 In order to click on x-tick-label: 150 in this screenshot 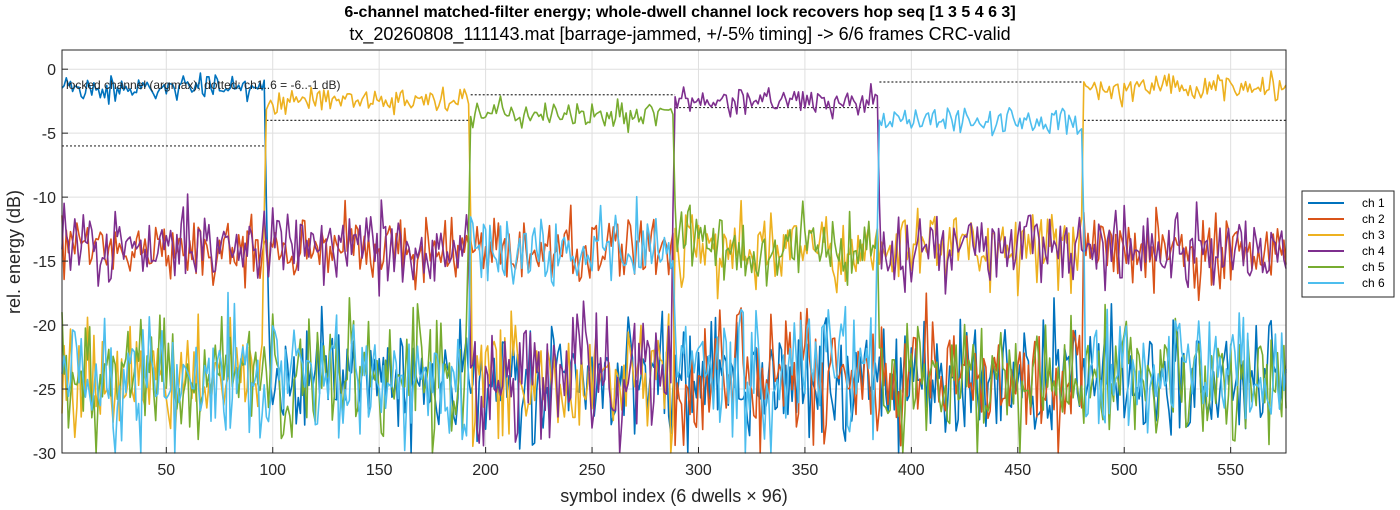, I will do `click(379, 470)`.